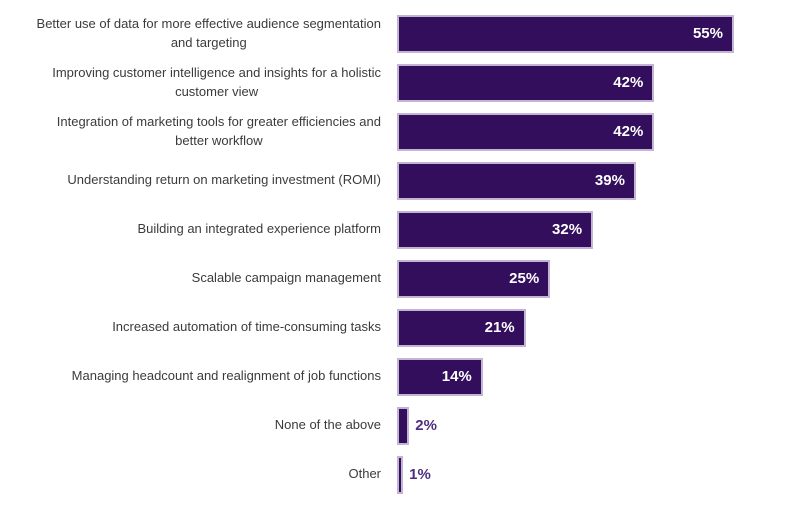 This screenshot has height=531, width=806. I want to click on value-label: 14%, so click(456, 376).